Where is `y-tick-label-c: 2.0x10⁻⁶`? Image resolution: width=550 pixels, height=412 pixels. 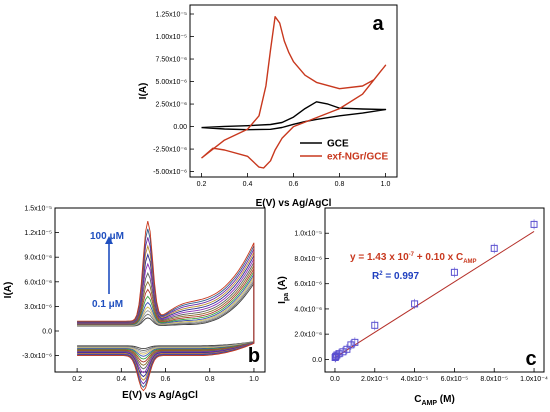 y-tick-label-c: 2.0x10⁻⁶ is located at coordinates (308, 335).